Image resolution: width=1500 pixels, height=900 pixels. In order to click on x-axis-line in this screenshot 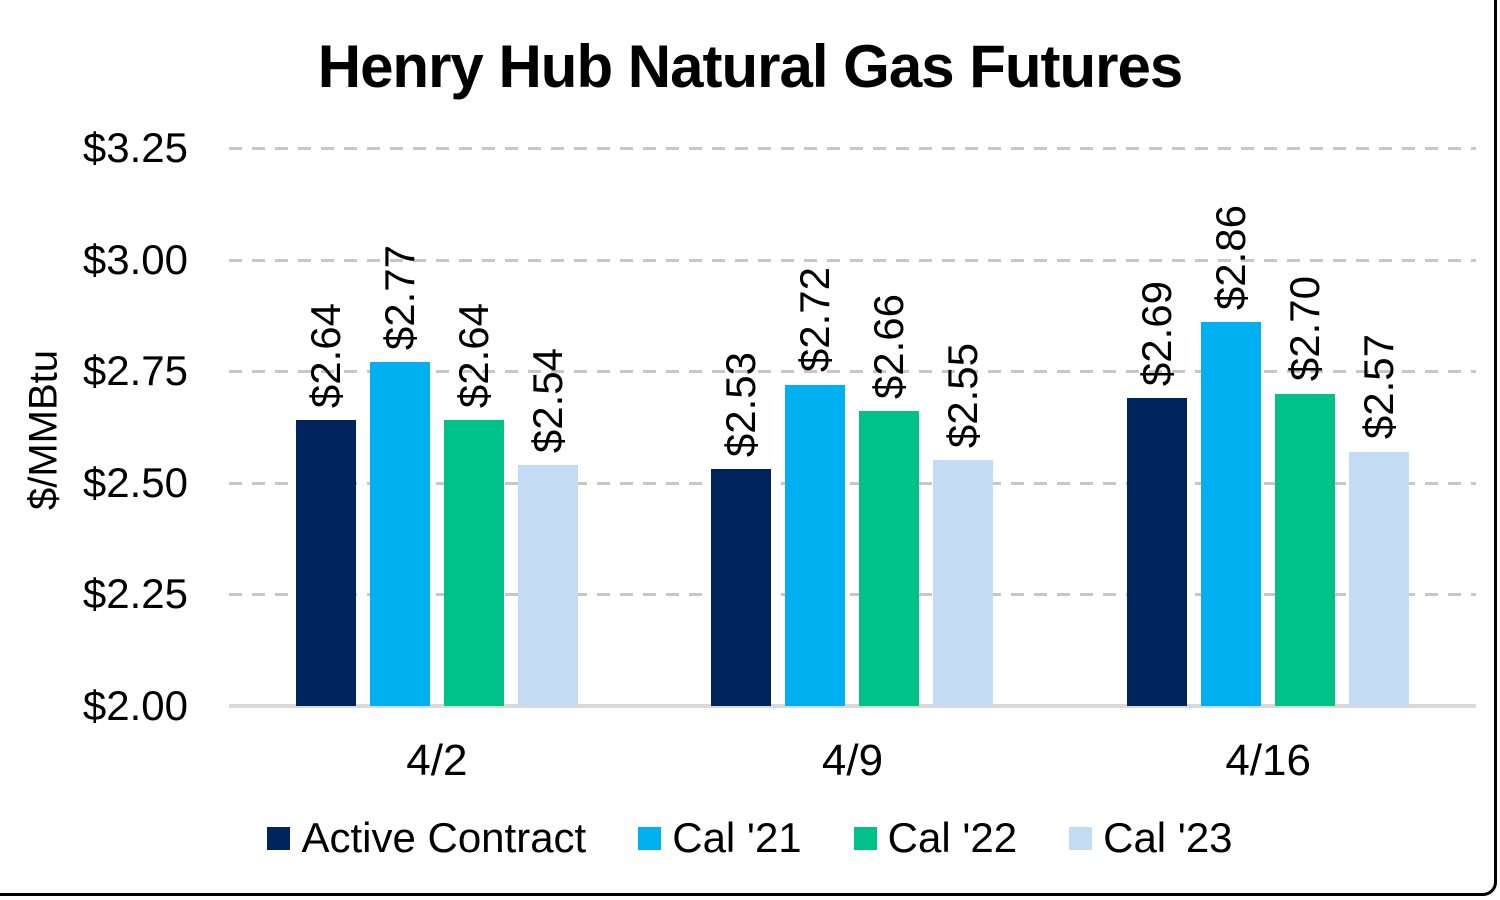, I will do `click(852, 706)`.